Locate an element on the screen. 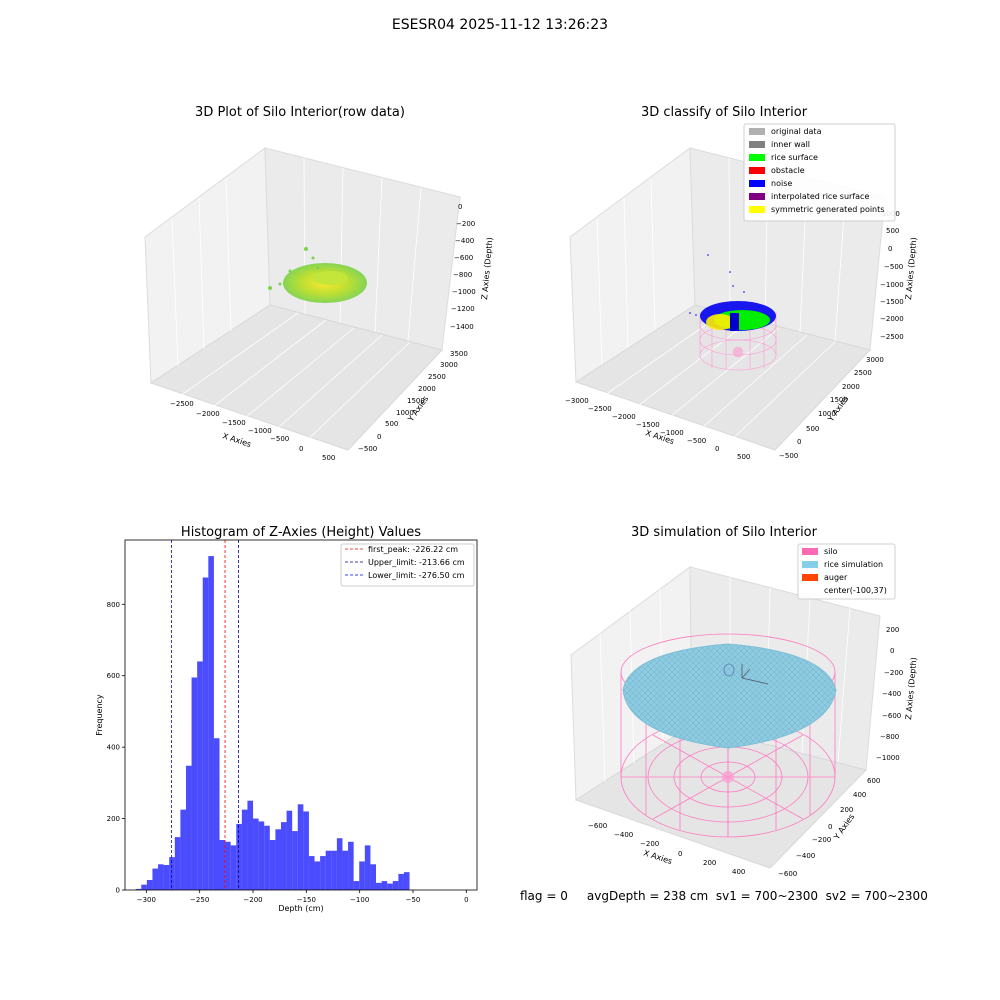 This screenshot has width=1000, height=1000. svg-text: −1200 is located at coordinates (463, 309).